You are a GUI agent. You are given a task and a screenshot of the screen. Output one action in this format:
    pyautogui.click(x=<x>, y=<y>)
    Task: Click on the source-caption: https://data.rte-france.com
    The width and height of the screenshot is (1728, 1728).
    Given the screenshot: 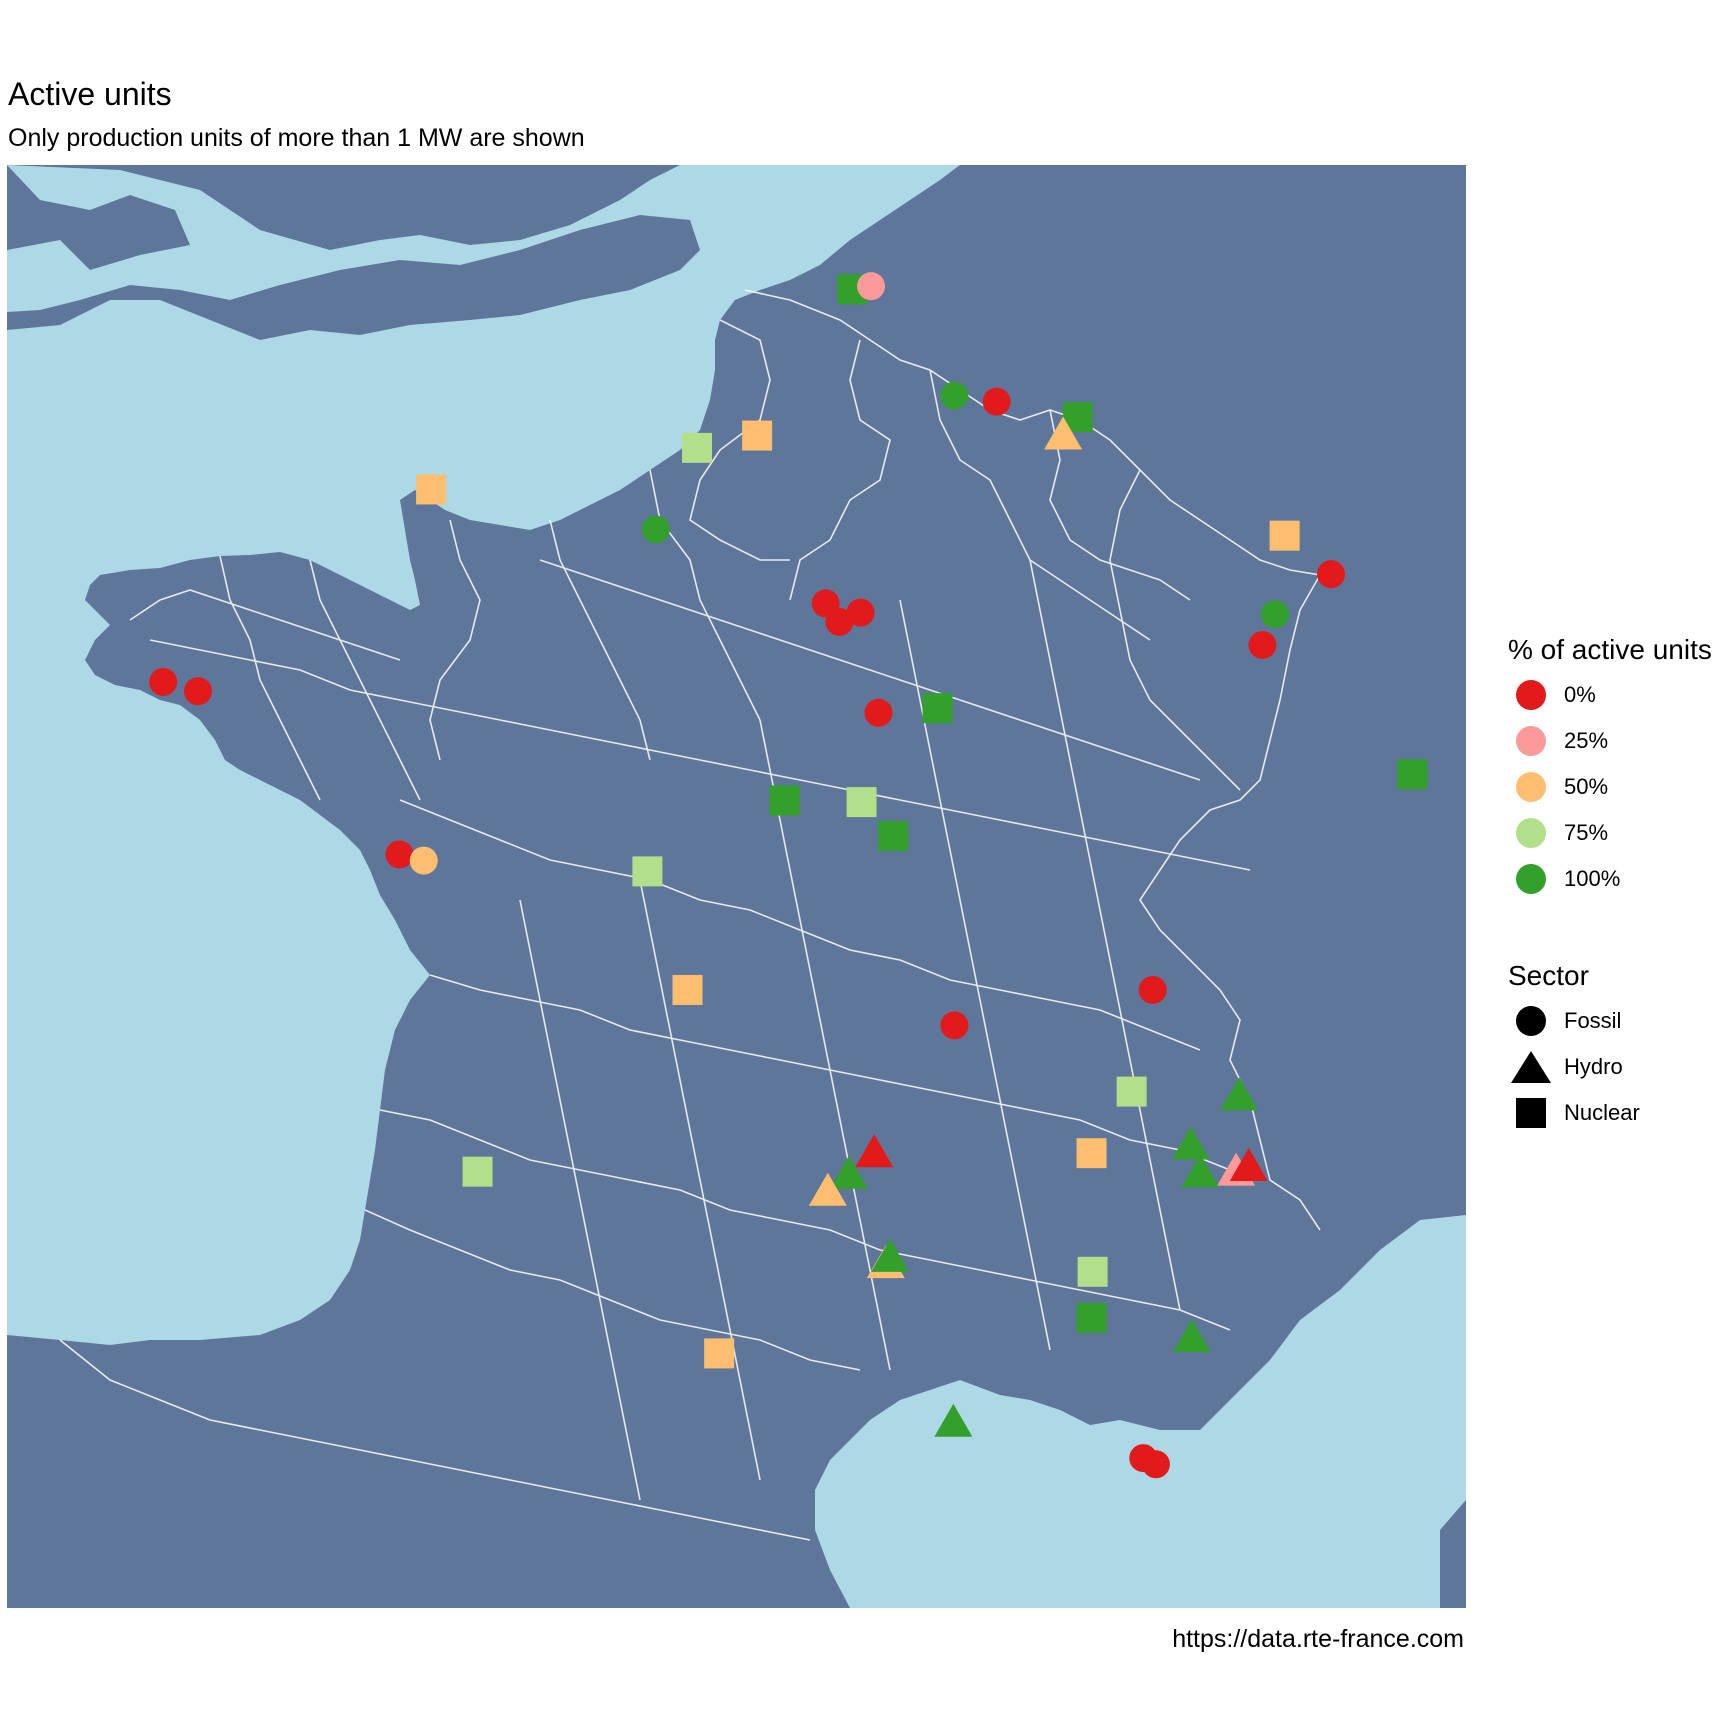 What is the action you would take?
    pyautogui.click(x=1318, y=1639)
    